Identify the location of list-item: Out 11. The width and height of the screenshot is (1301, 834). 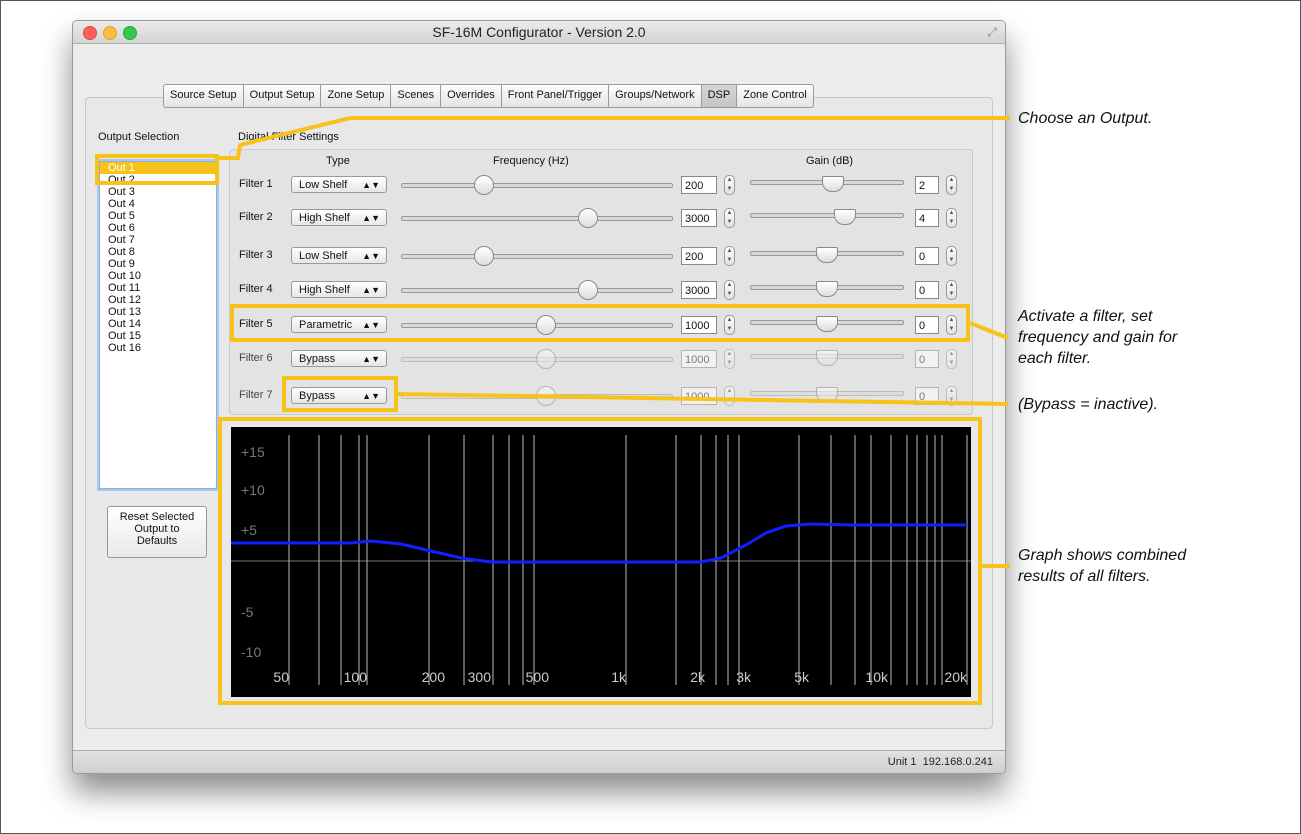
(124, 288).